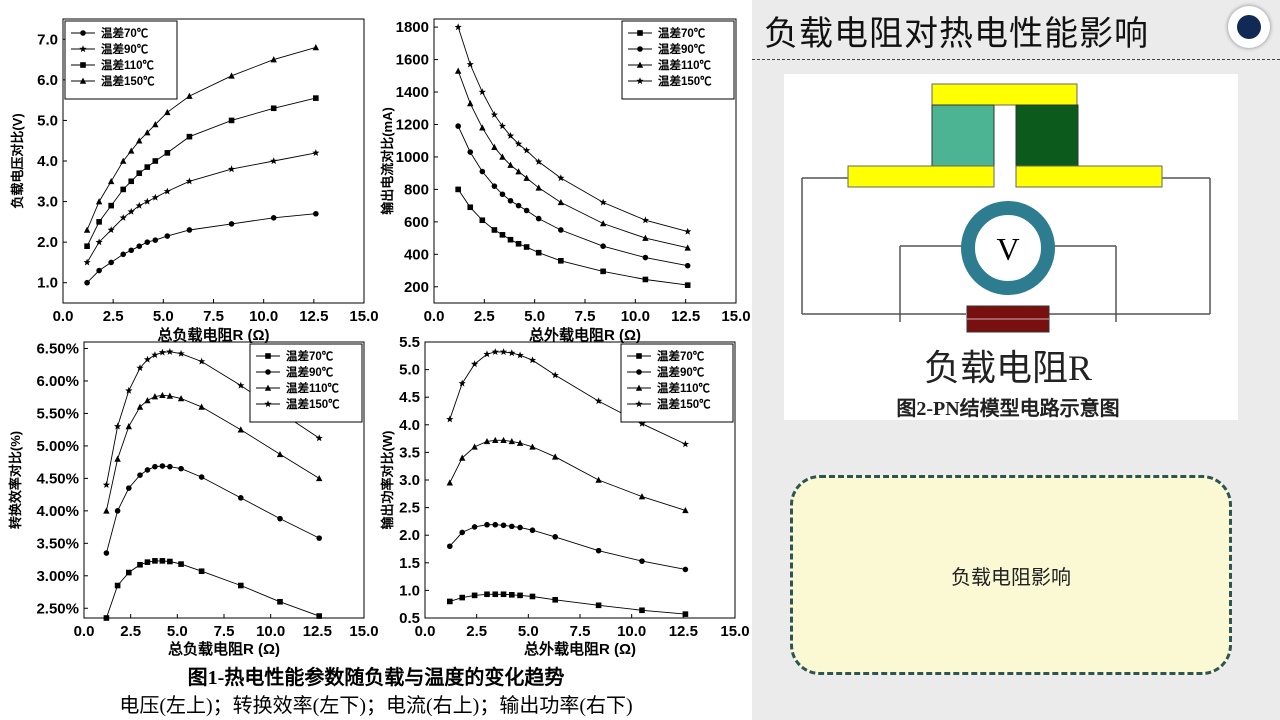 The width and height of the screenshot is (1280, 720). I want to click on figure1-caption: 图1-热电性能参数随负载与温度的变化趋势, so click(376, 678).